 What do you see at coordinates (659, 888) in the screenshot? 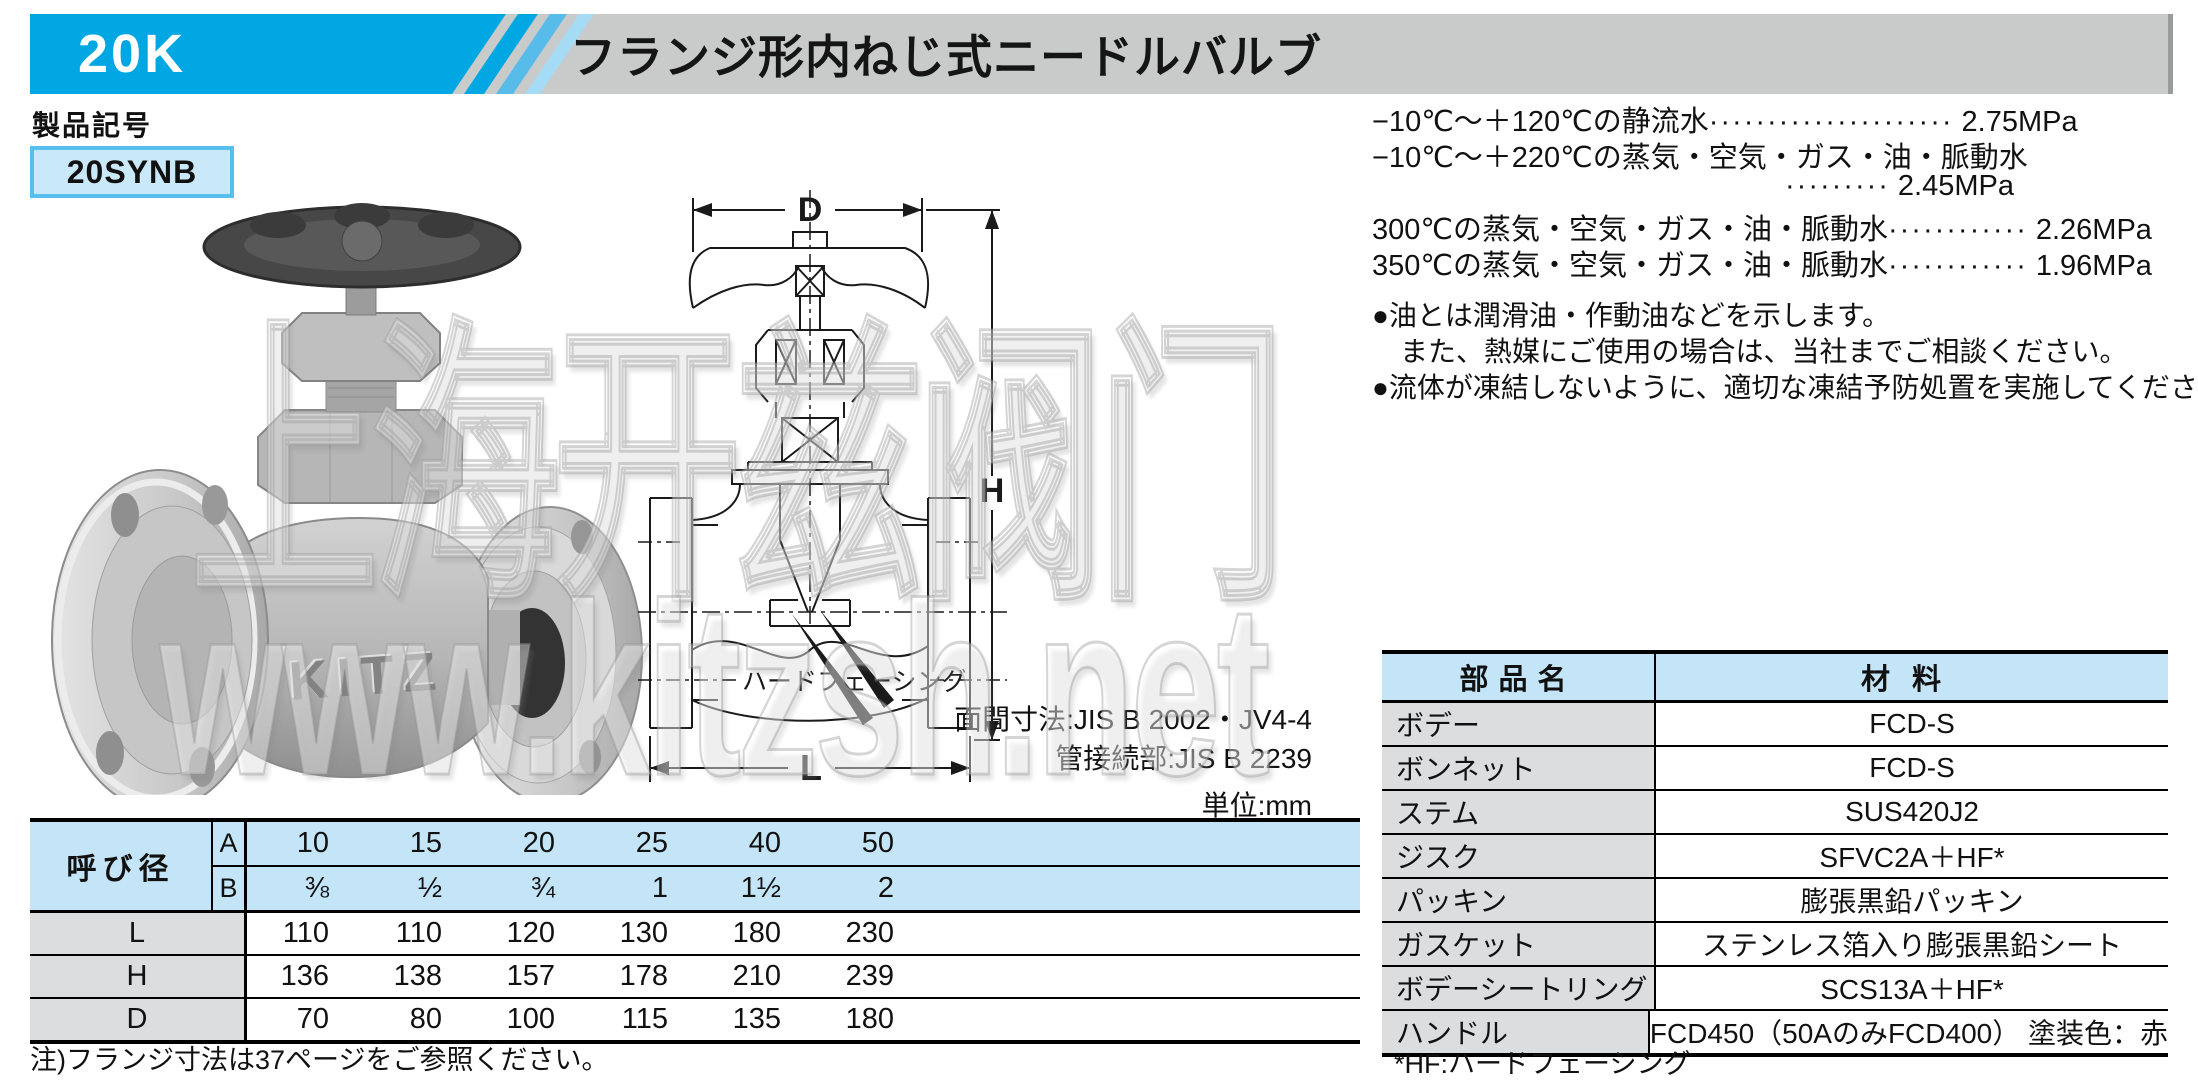
I see `size-cell: 1` at bounding box center [659, 888].